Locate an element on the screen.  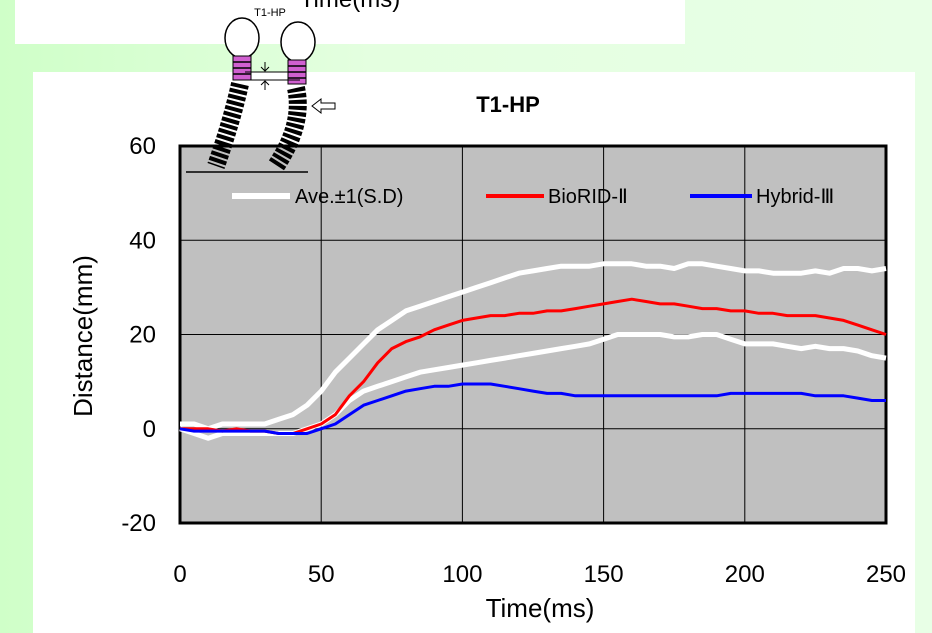
legend-label-biorid: BioRID-Ⅱ is located at coordinates (588, 197).